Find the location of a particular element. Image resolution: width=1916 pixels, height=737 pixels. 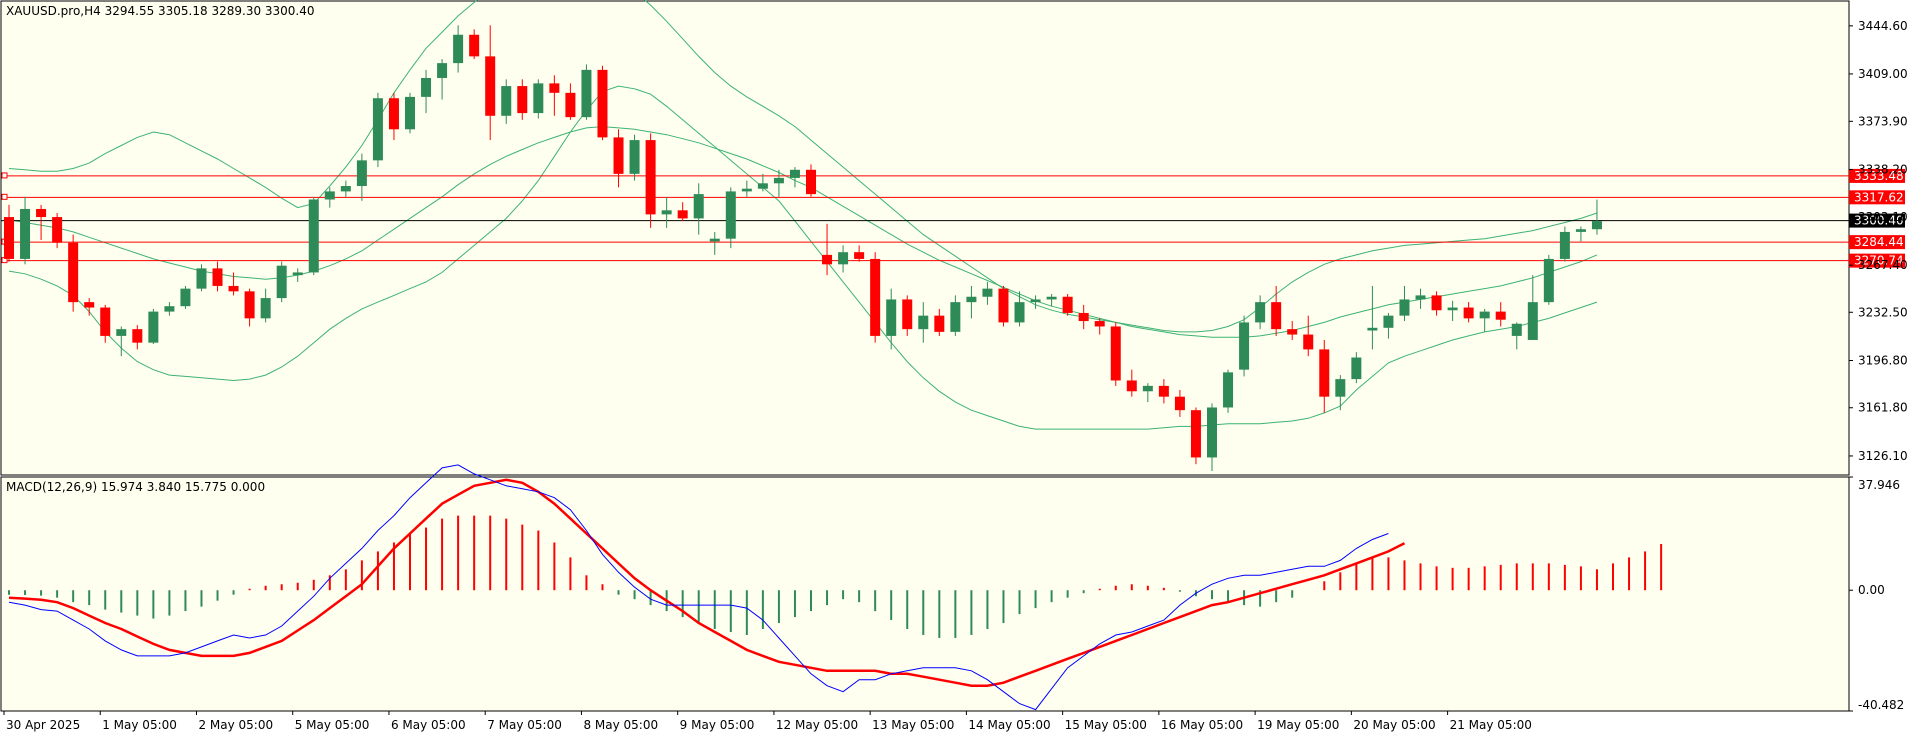

time-tick-label: 5 May 05:00 is located at coordinates (332, 725).